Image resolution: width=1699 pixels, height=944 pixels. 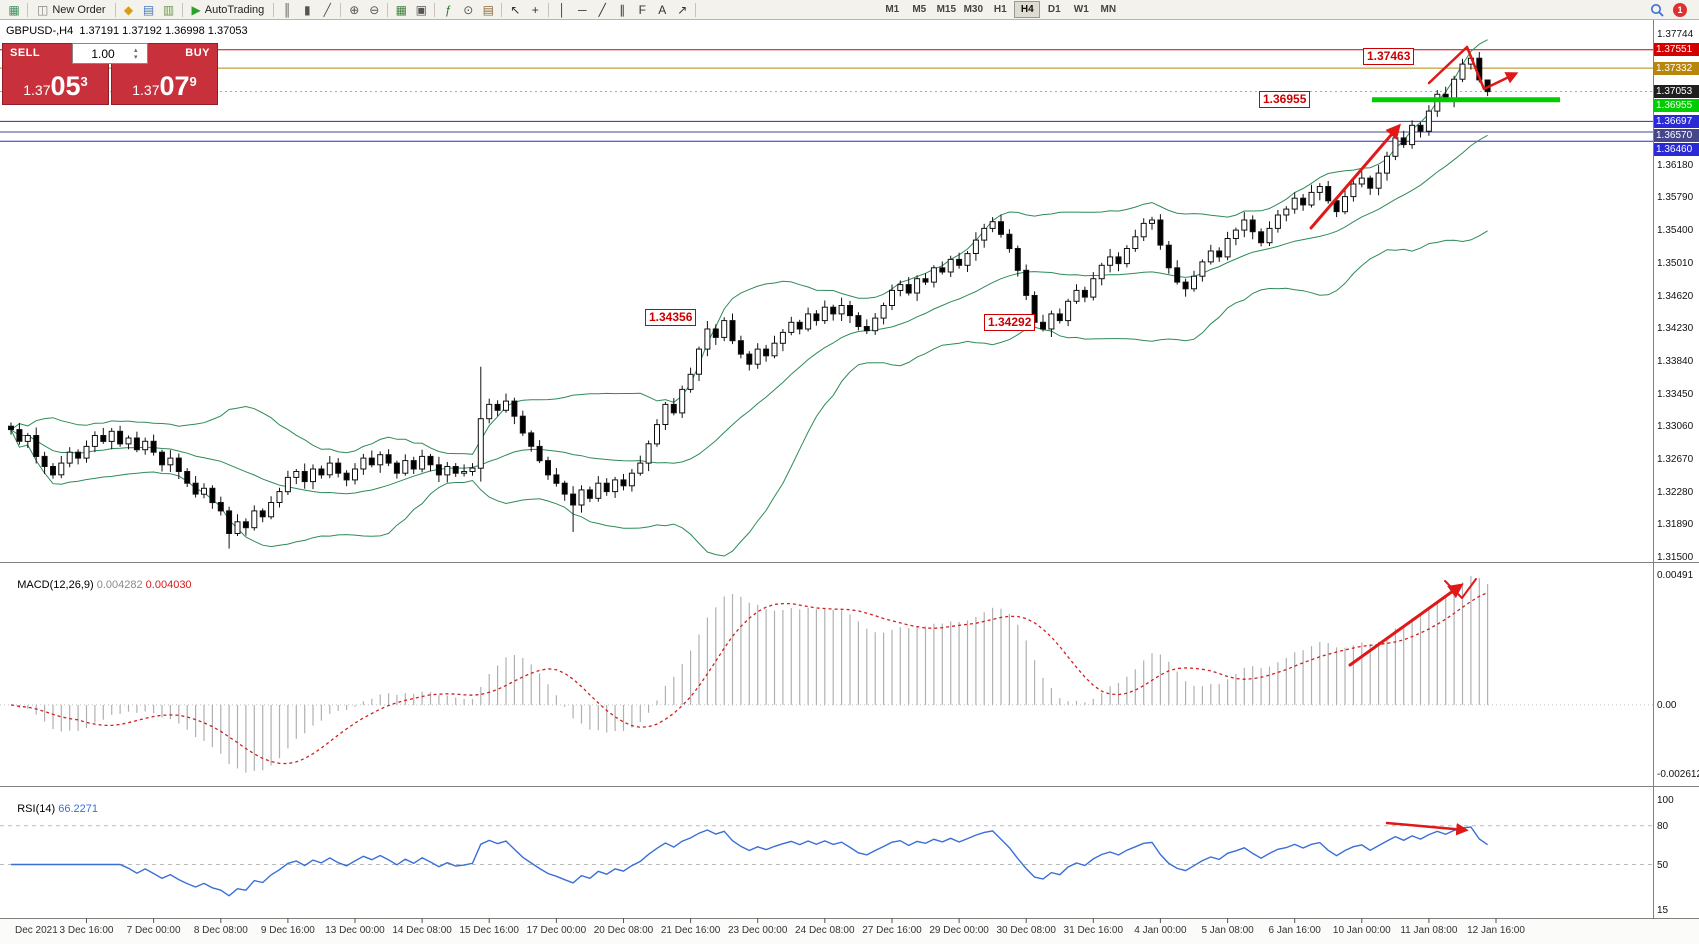 What do you see at coordinates (355, 930) in the screenshot?
I see `time-label: 13 Dec 00:00` at bounding box center [355, 930].